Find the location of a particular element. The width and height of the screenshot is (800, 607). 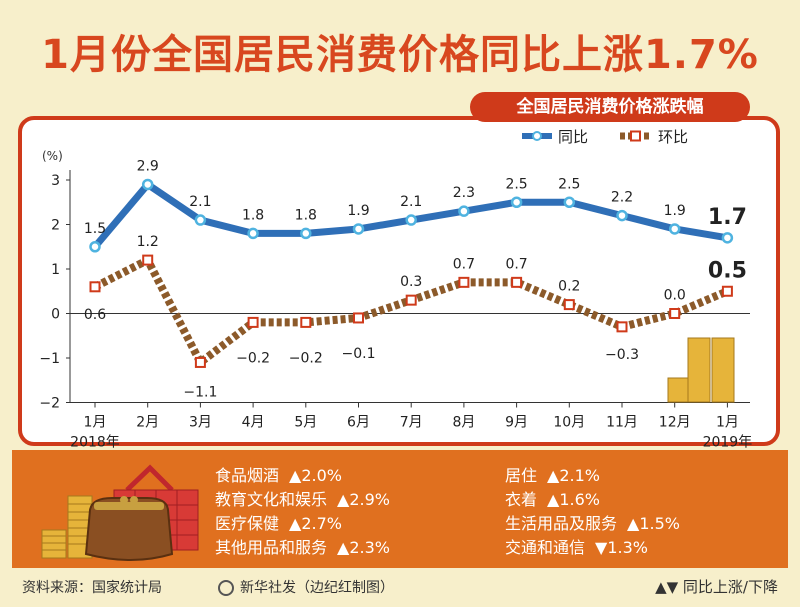

x-tick-label: 7月 is located at coordinates (411, 423).